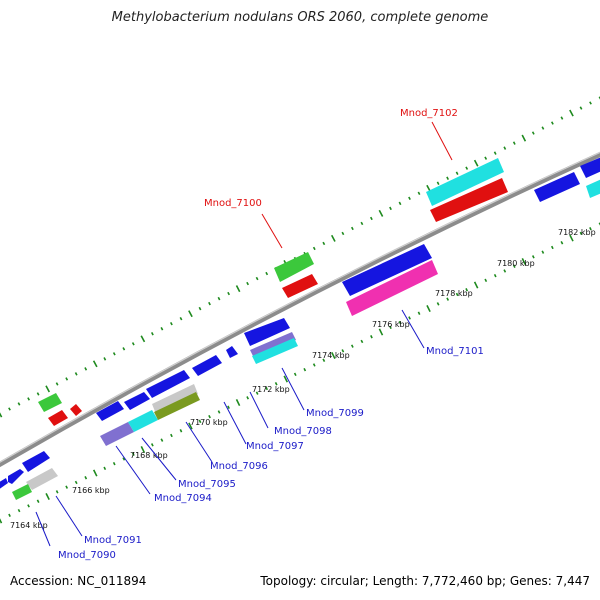 The width and height of the screenshot is (600, 600). Describe the element at coordinates (275, 446) in the screenshot. I see `gene-label-mnod-7097: Mnod_7097` at that location.